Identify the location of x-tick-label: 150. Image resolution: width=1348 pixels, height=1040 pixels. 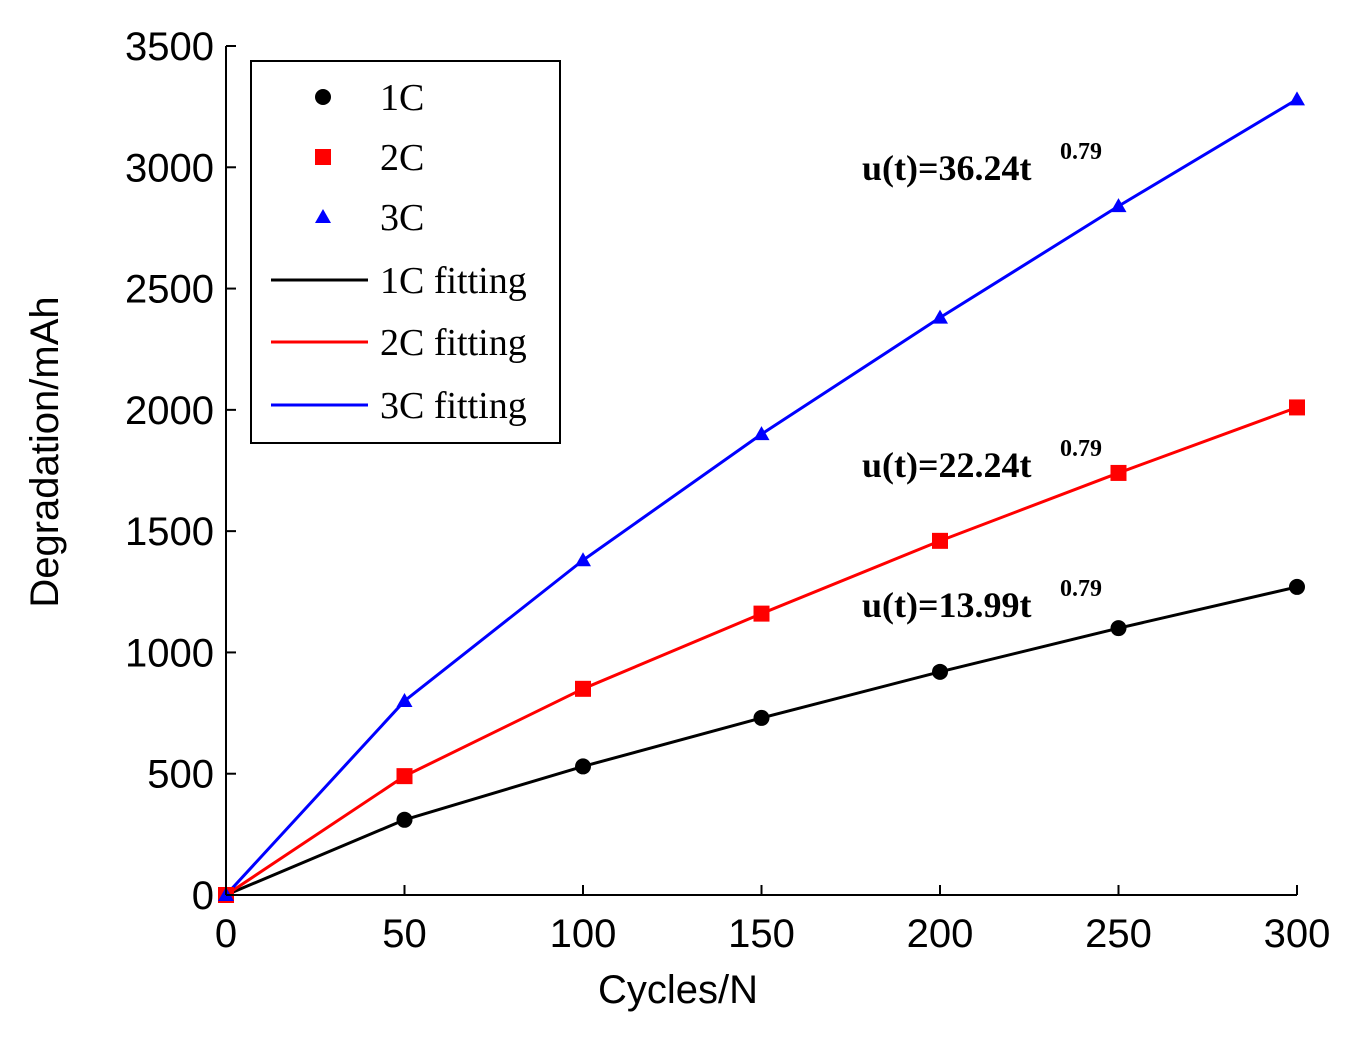
(761, 934).